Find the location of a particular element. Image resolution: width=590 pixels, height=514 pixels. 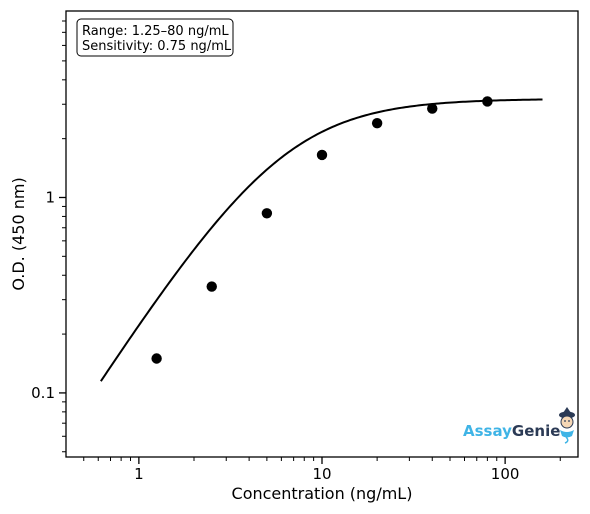

x-axis-title: Concentration (ng/mL) is located at coordinates (322, 493).